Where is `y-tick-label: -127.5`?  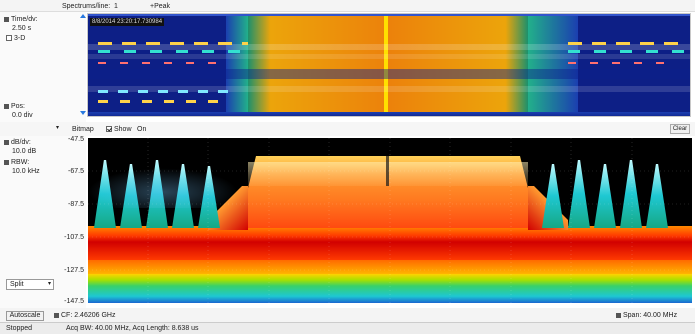 y-tick-label: -127.5 is located at coordinates (74, 270).